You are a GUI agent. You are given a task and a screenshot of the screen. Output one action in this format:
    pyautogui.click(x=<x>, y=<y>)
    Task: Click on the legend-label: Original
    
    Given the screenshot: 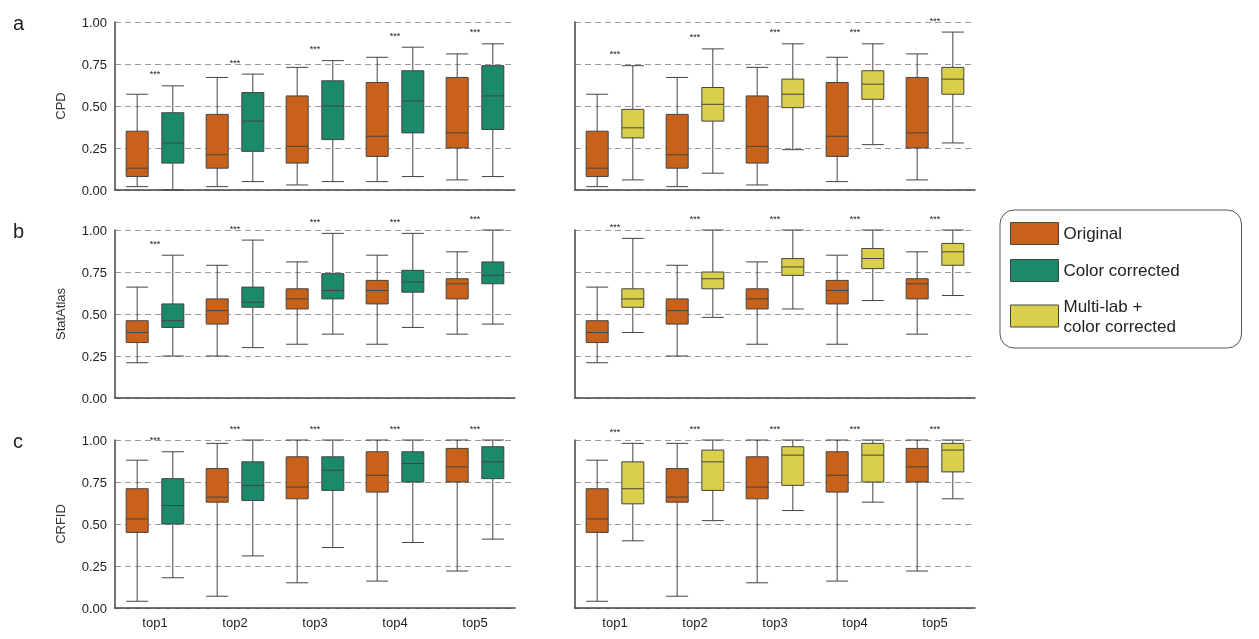 What is the action you would take?
    pyautogui.click(x=1093, y=233)
    